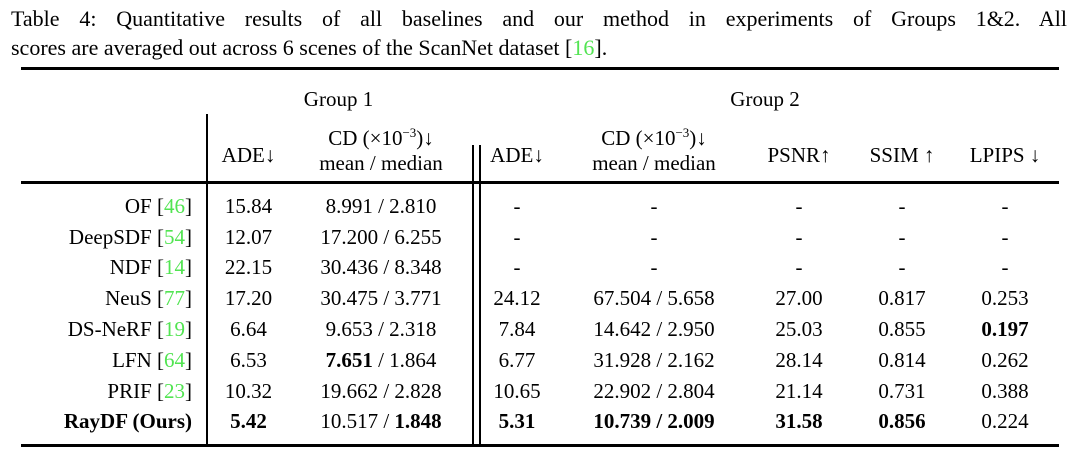 This screenshot has width=1080, height=453. I want to click on table-header-rule, so click(540, 182).